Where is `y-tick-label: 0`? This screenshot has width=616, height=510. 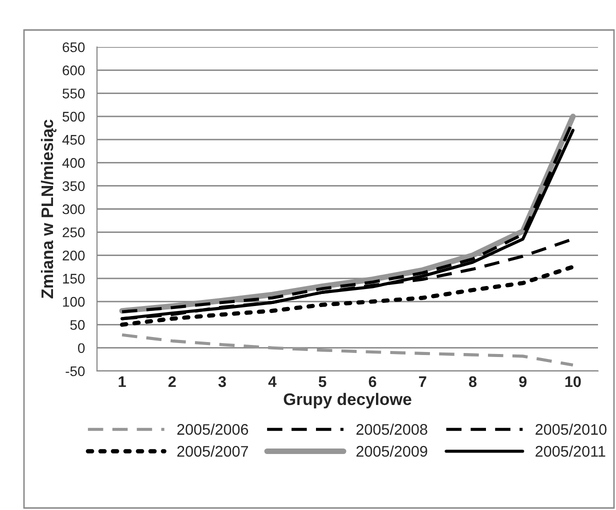
y-tick-label: 0 is located at coordinates (81, 348).